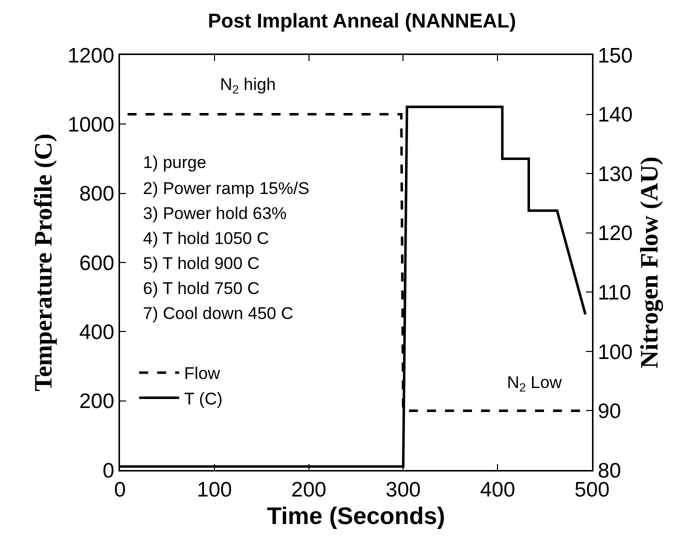 This screenshot has width=696, height=546. Describe the element at coordinates (215, 213) in the screenshot. I see `annotation: 3) Power hold 63%` at that location.